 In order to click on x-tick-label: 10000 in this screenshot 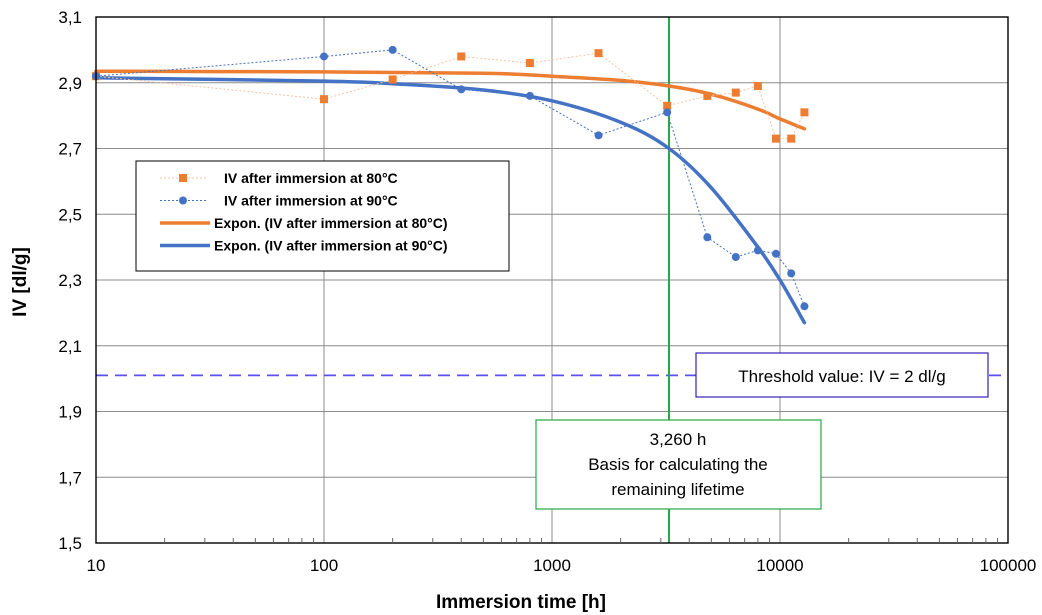, I will do `click(779, 565)`.